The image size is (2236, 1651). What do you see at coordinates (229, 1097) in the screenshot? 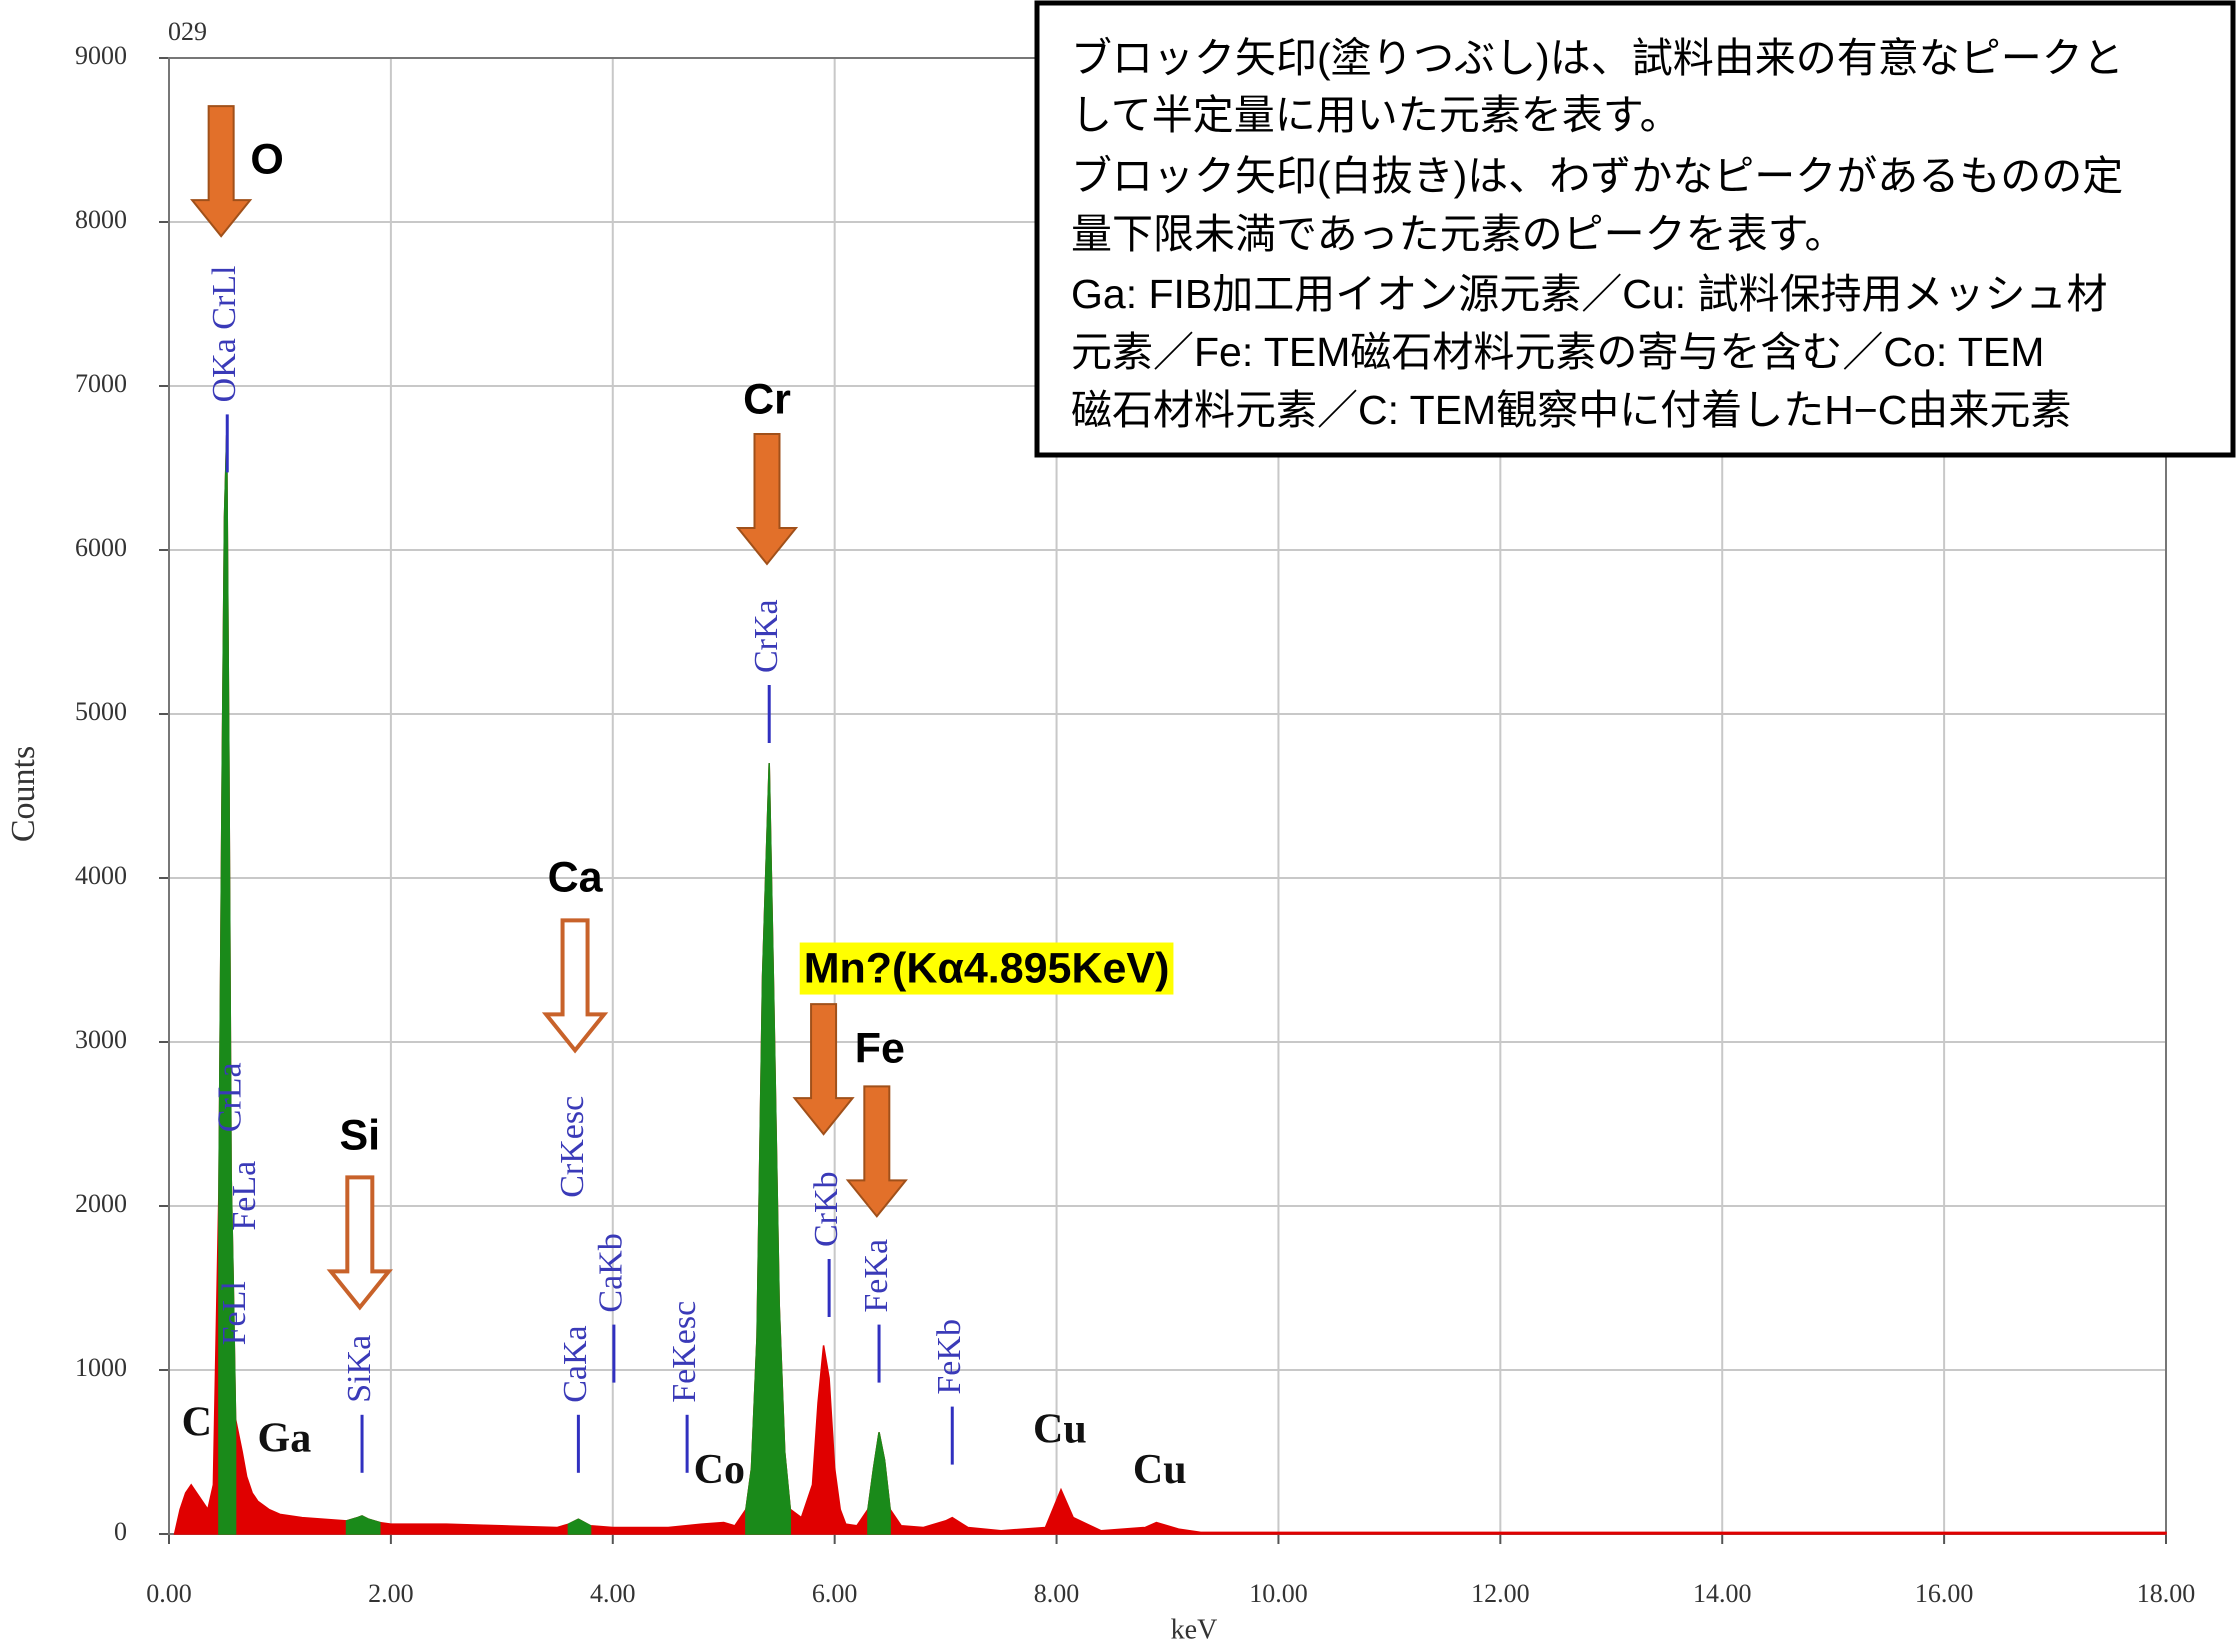
I see `peak-label: CrLa` at bounding box center [229, 1097].